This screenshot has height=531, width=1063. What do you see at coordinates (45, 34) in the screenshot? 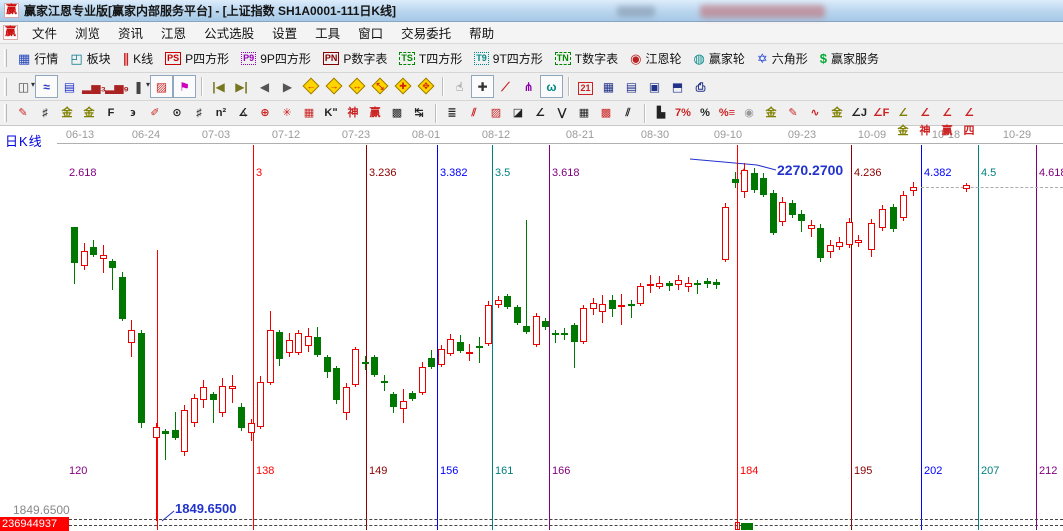
I see `menu-item-0: 文件` at bounding box center [45, 34].